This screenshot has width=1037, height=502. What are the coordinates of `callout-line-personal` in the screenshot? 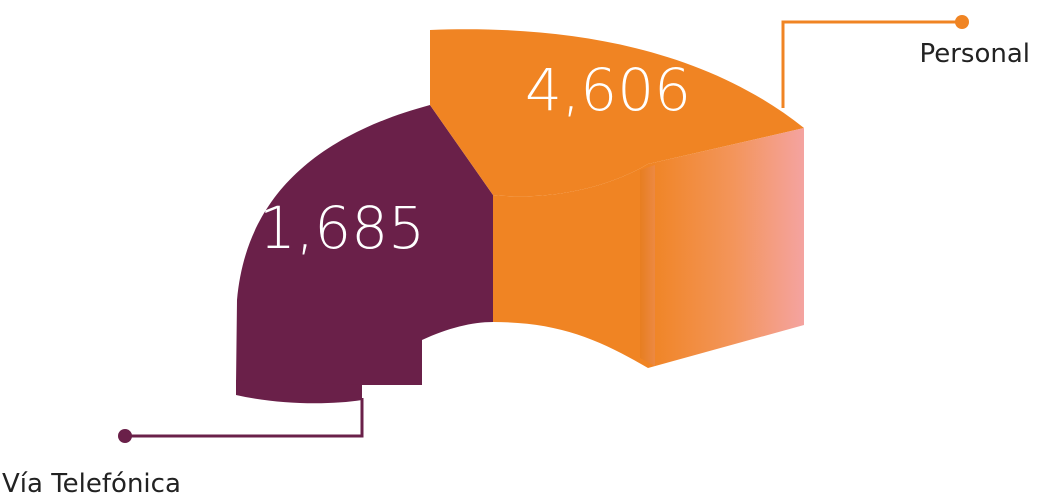 It's located at (871, 64).